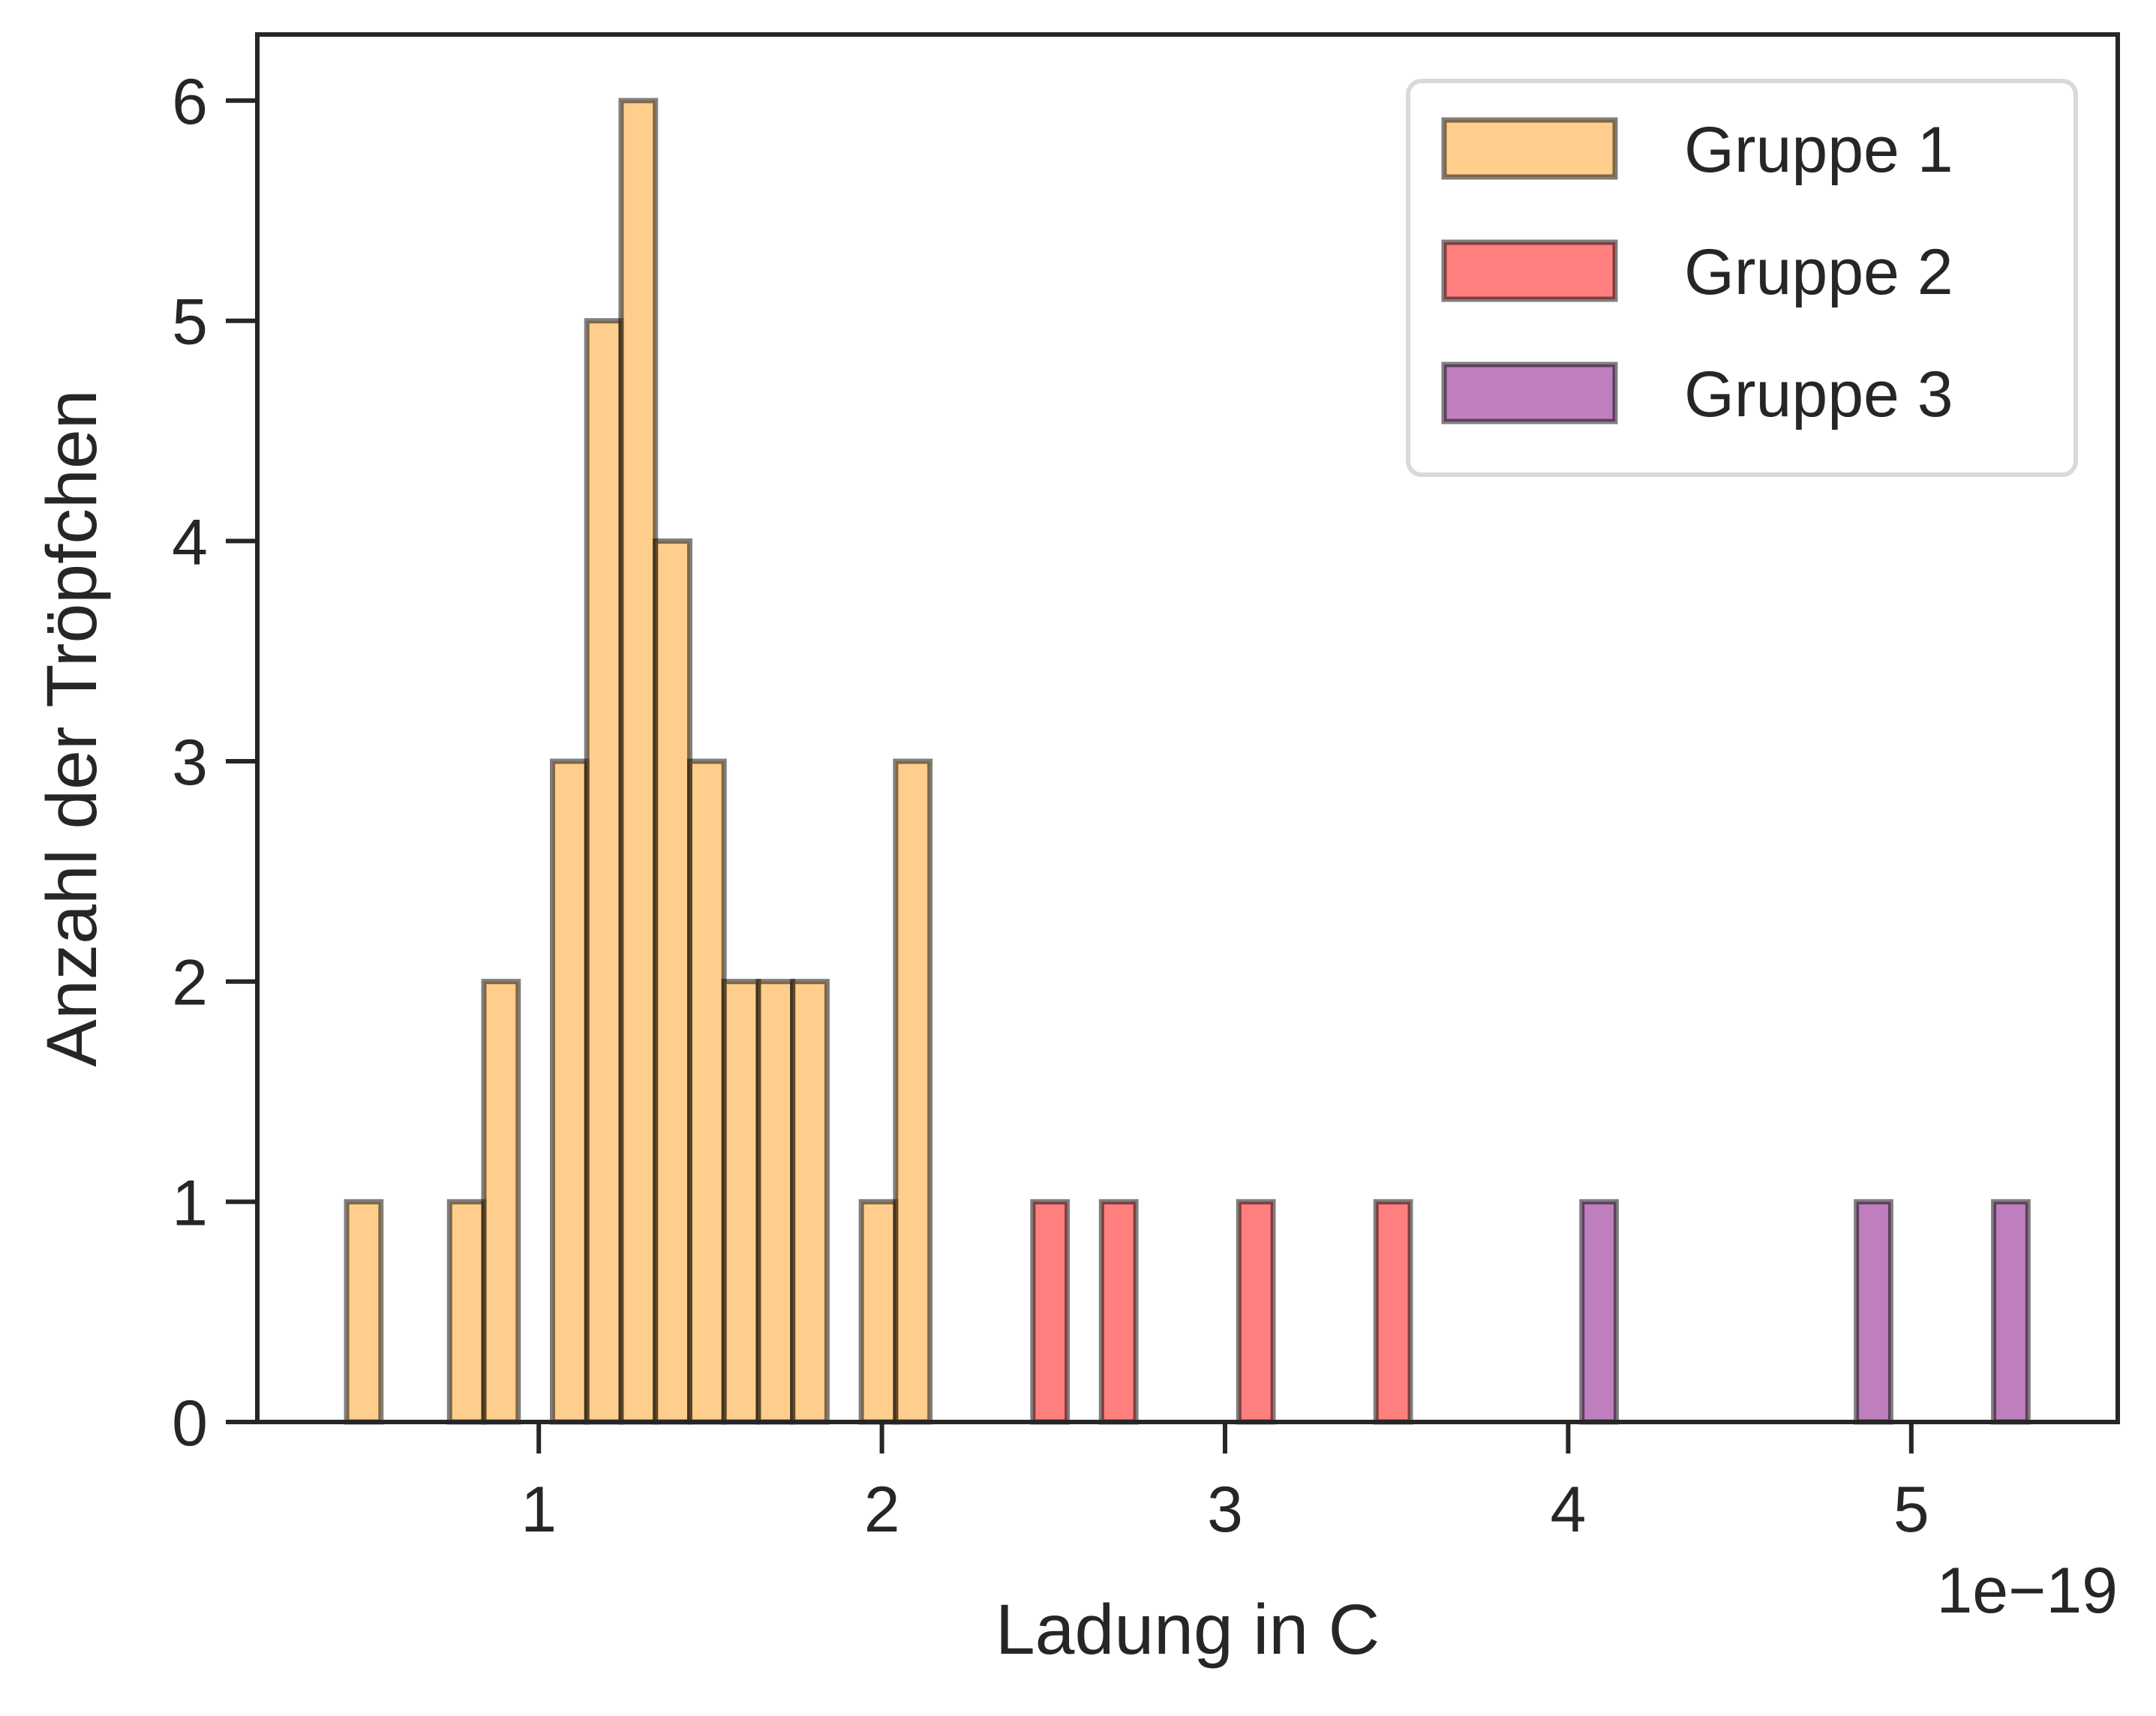  I want to click on x-tick-label: 5, so click(1911, 1510).